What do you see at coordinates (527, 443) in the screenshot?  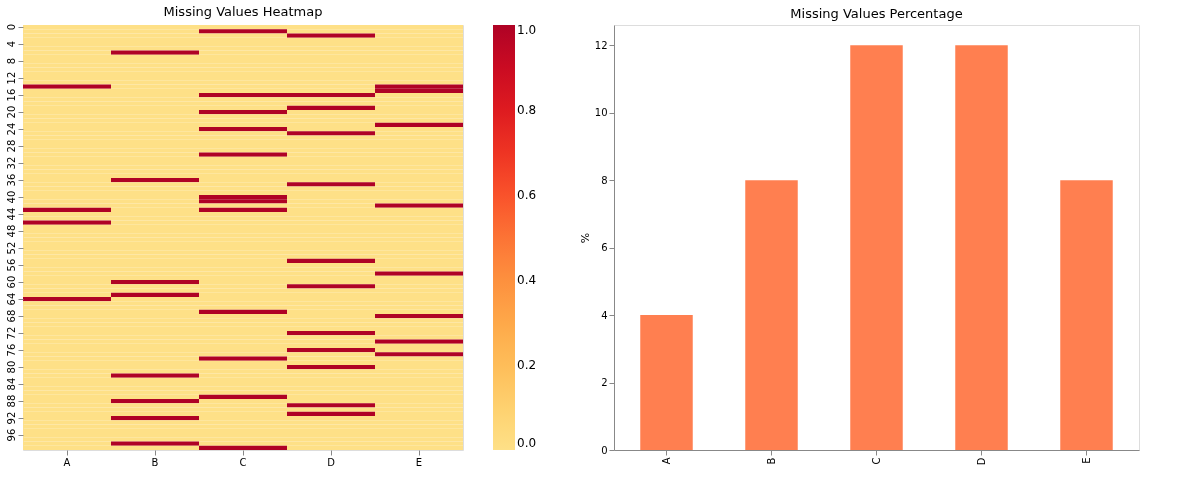 I see `color-bar-label: 0.0` at bounding box center [527, 443].